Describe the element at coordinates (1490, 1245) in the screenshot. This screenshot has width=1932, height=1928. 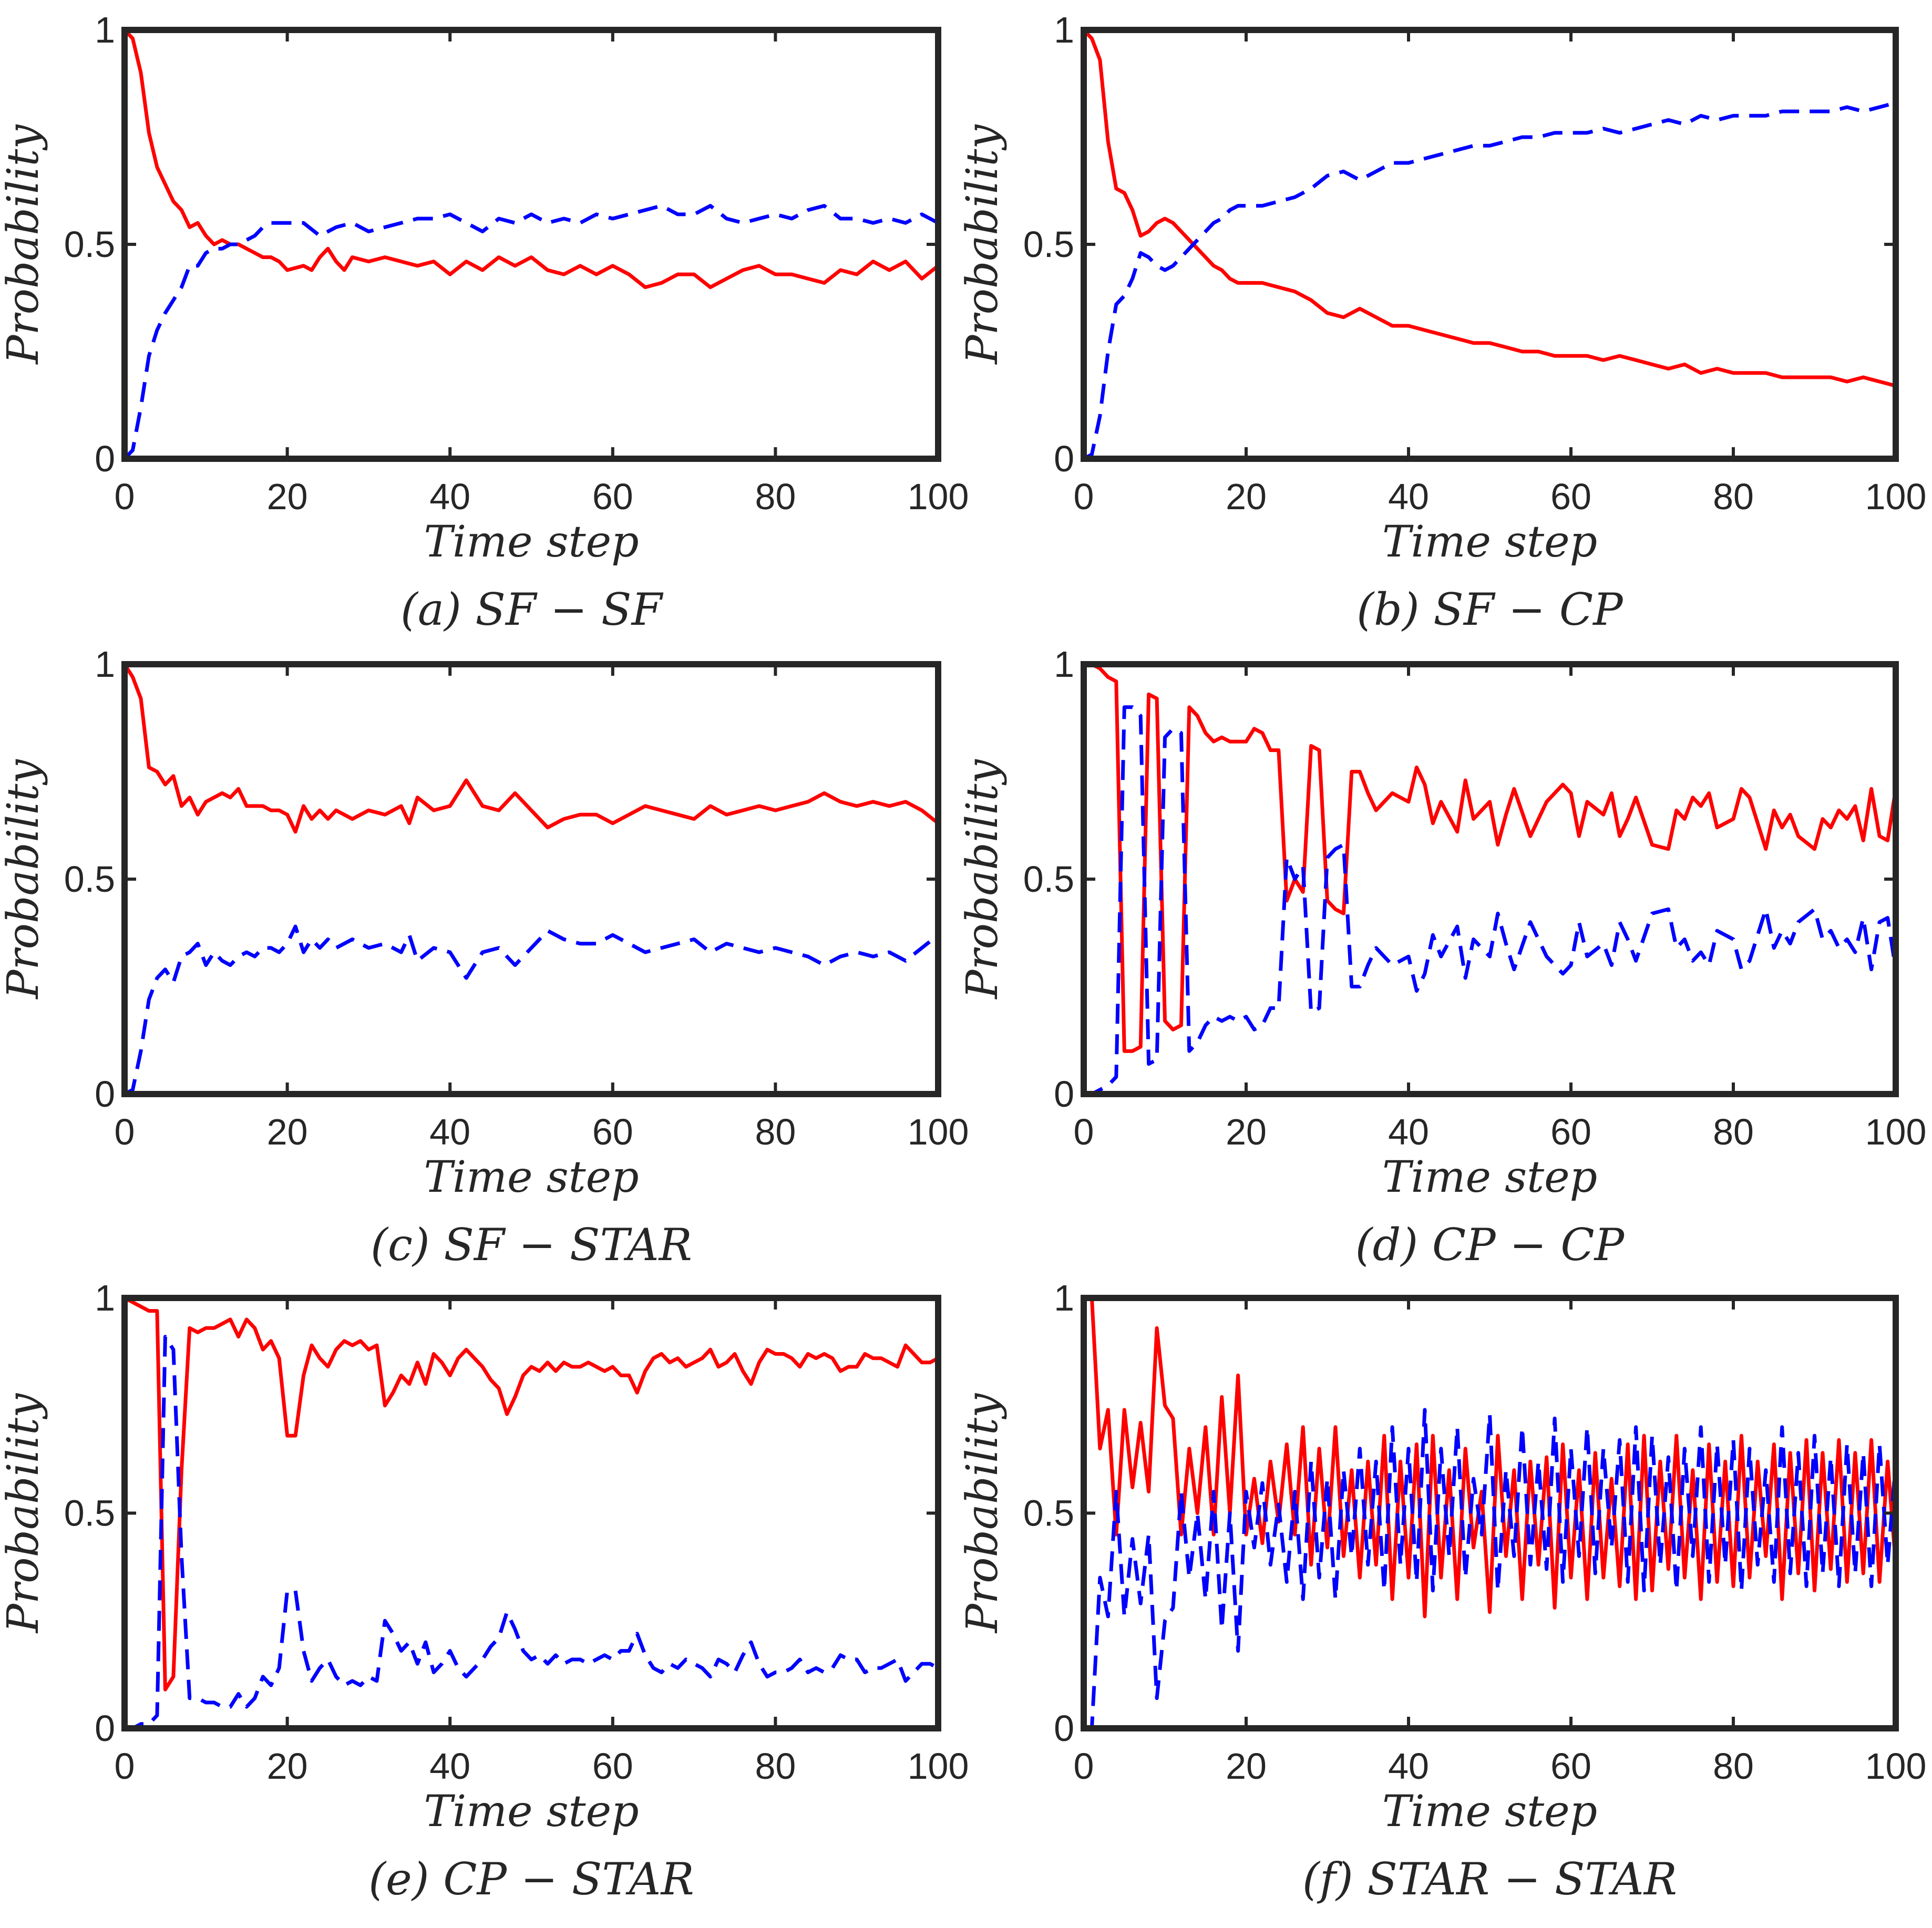
I see `panel-caption: (d) CP − CP` at that location.